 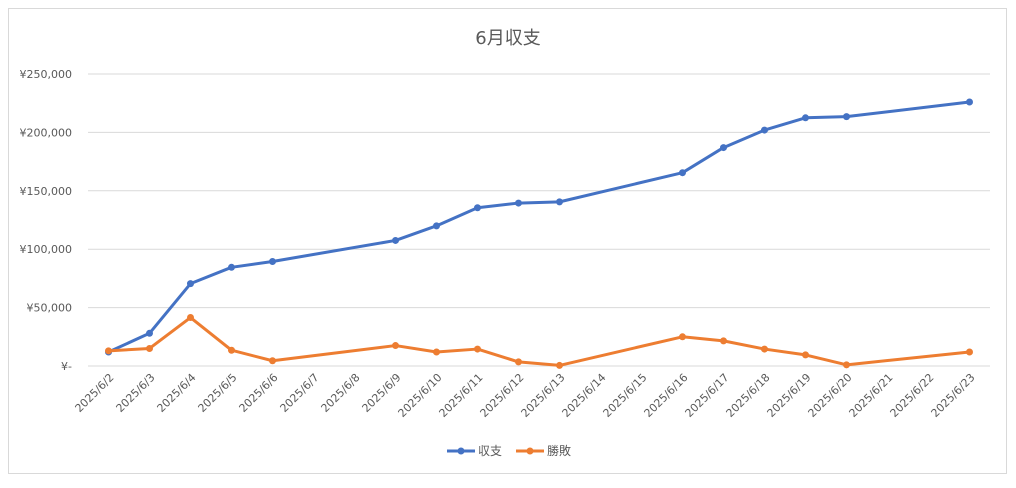 I want to click on y-tick-label: ¥-, so click(x=66, y=366).